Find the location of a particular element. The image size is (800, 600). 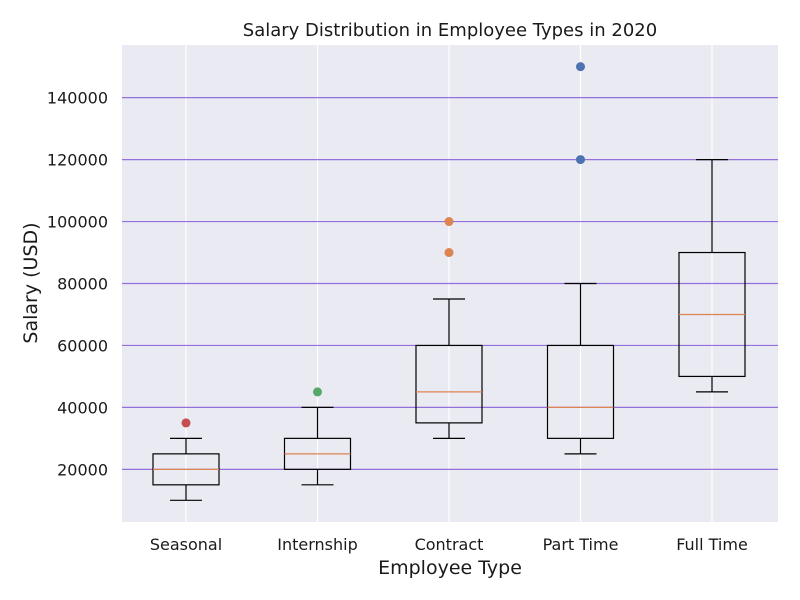

x-tick-label: Contract is located at coordinates (449, 544).